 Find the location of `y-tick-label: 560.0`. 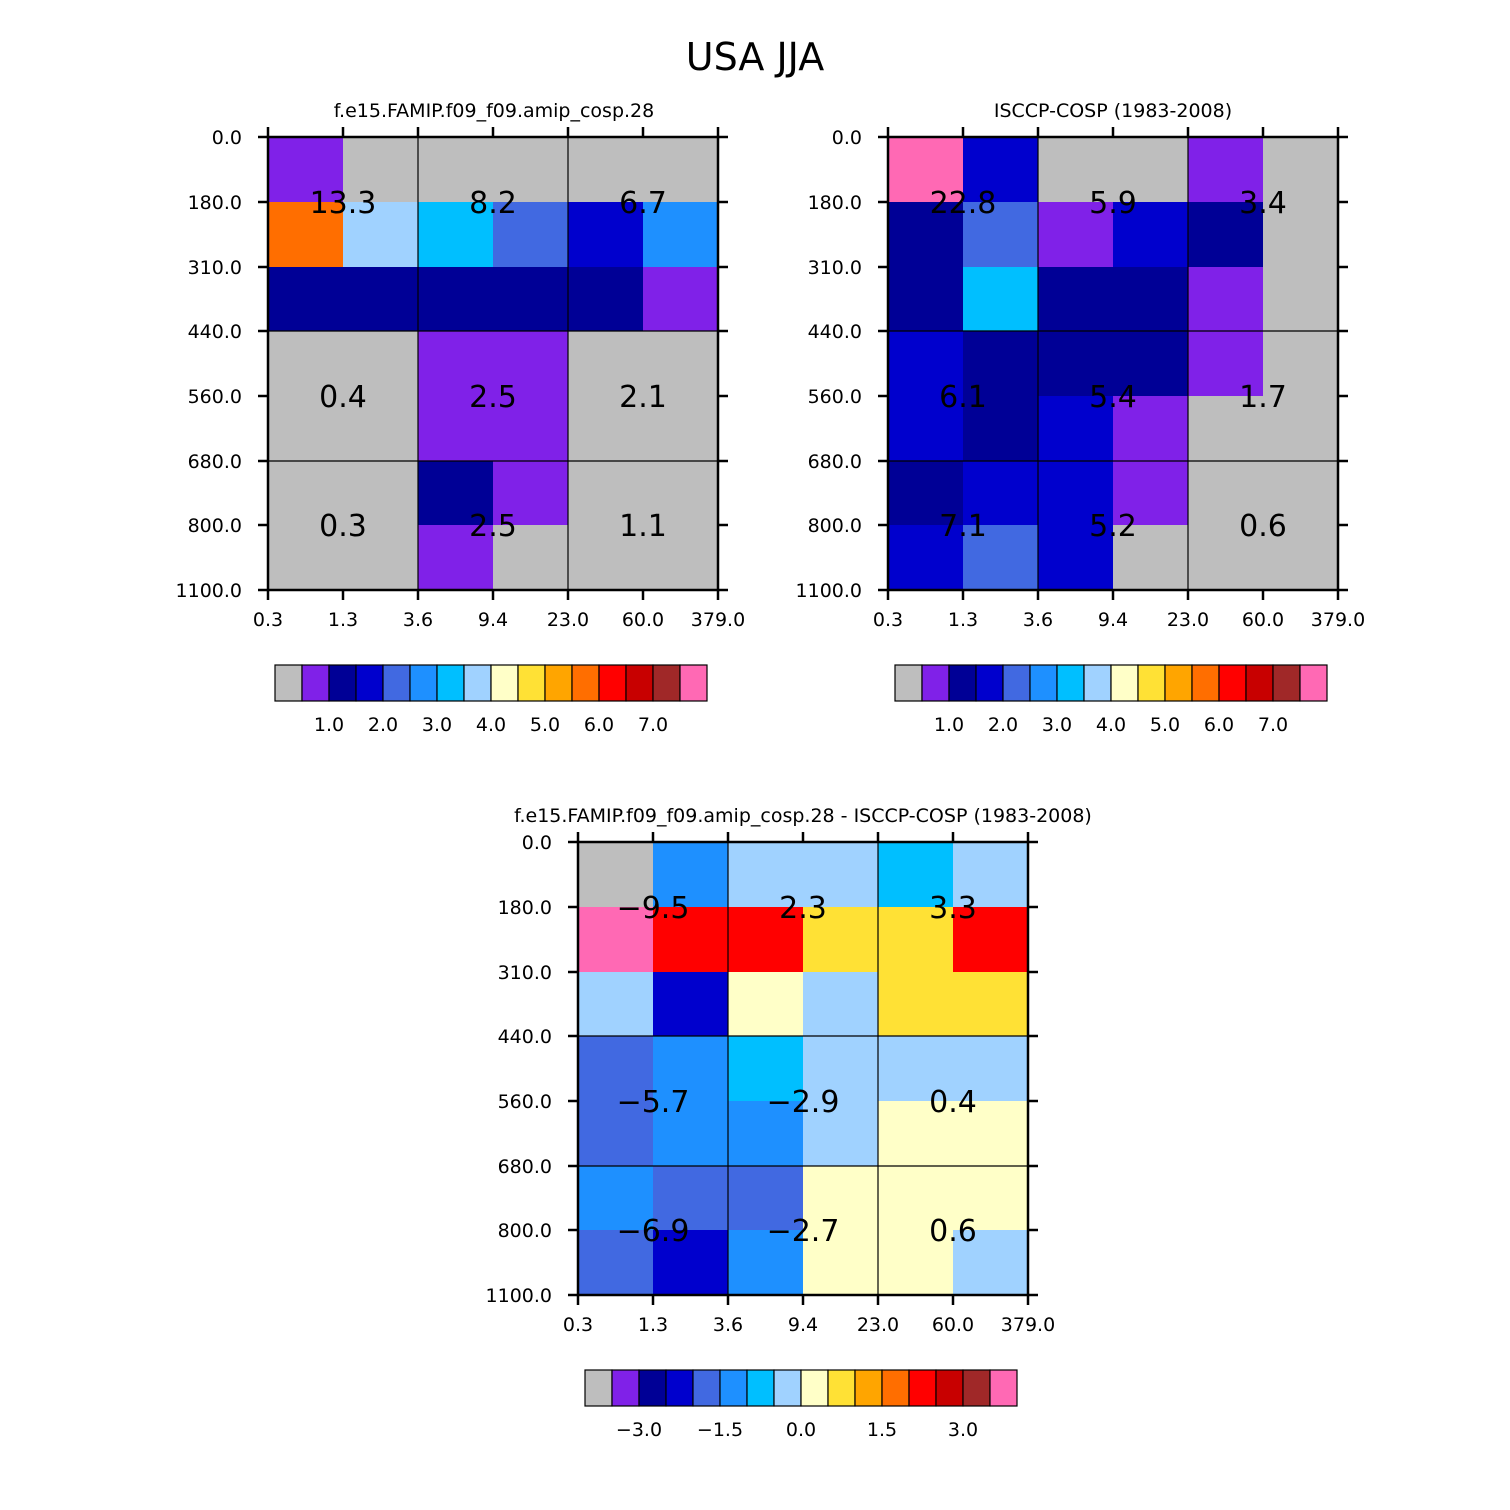

y-tick-label: 560.0 is located at coordinates (835, 397).